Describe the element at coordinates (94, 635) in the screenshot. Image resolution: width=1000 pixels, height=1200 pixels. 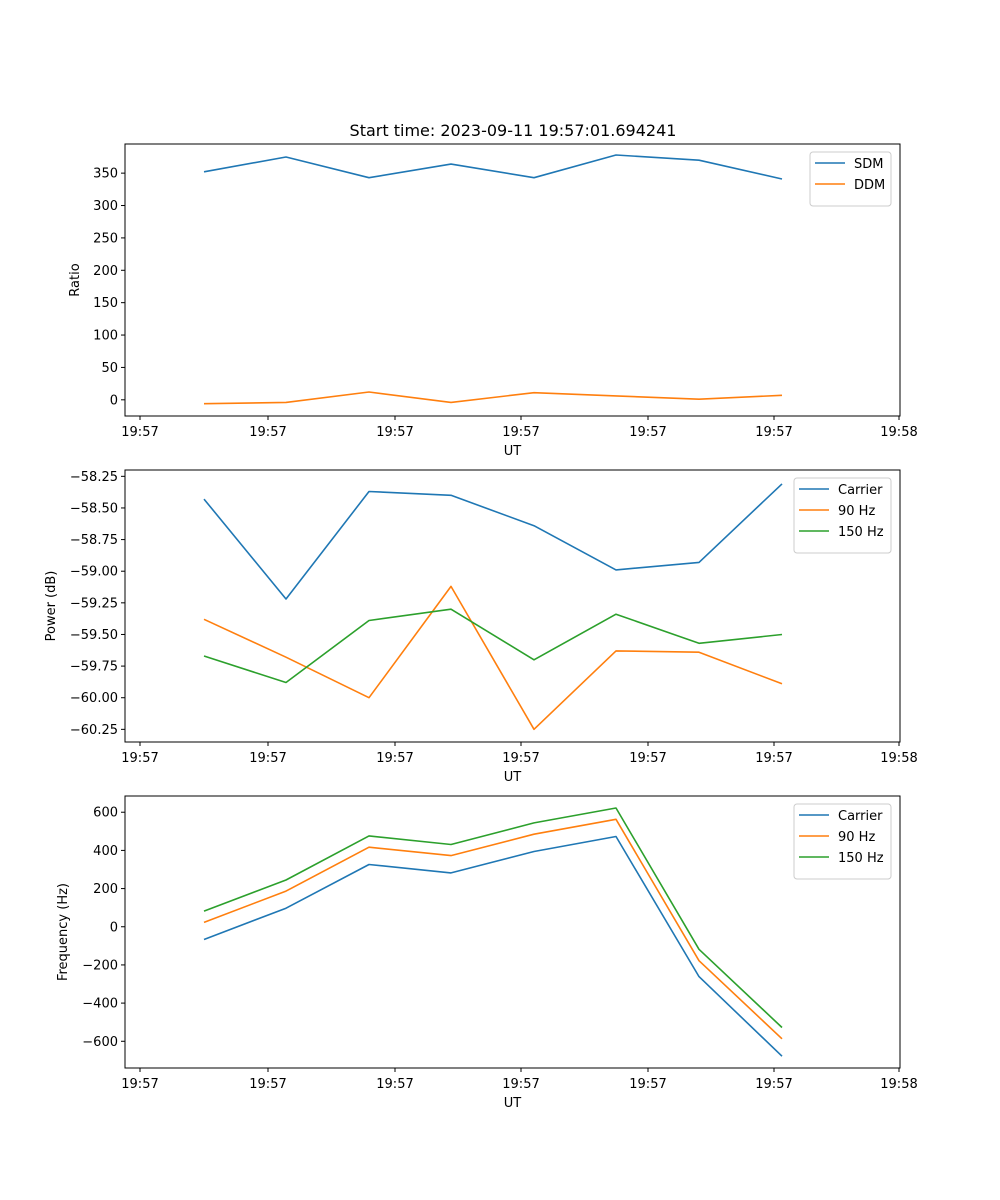
I see `y-tick-label: −59.50` at that location.